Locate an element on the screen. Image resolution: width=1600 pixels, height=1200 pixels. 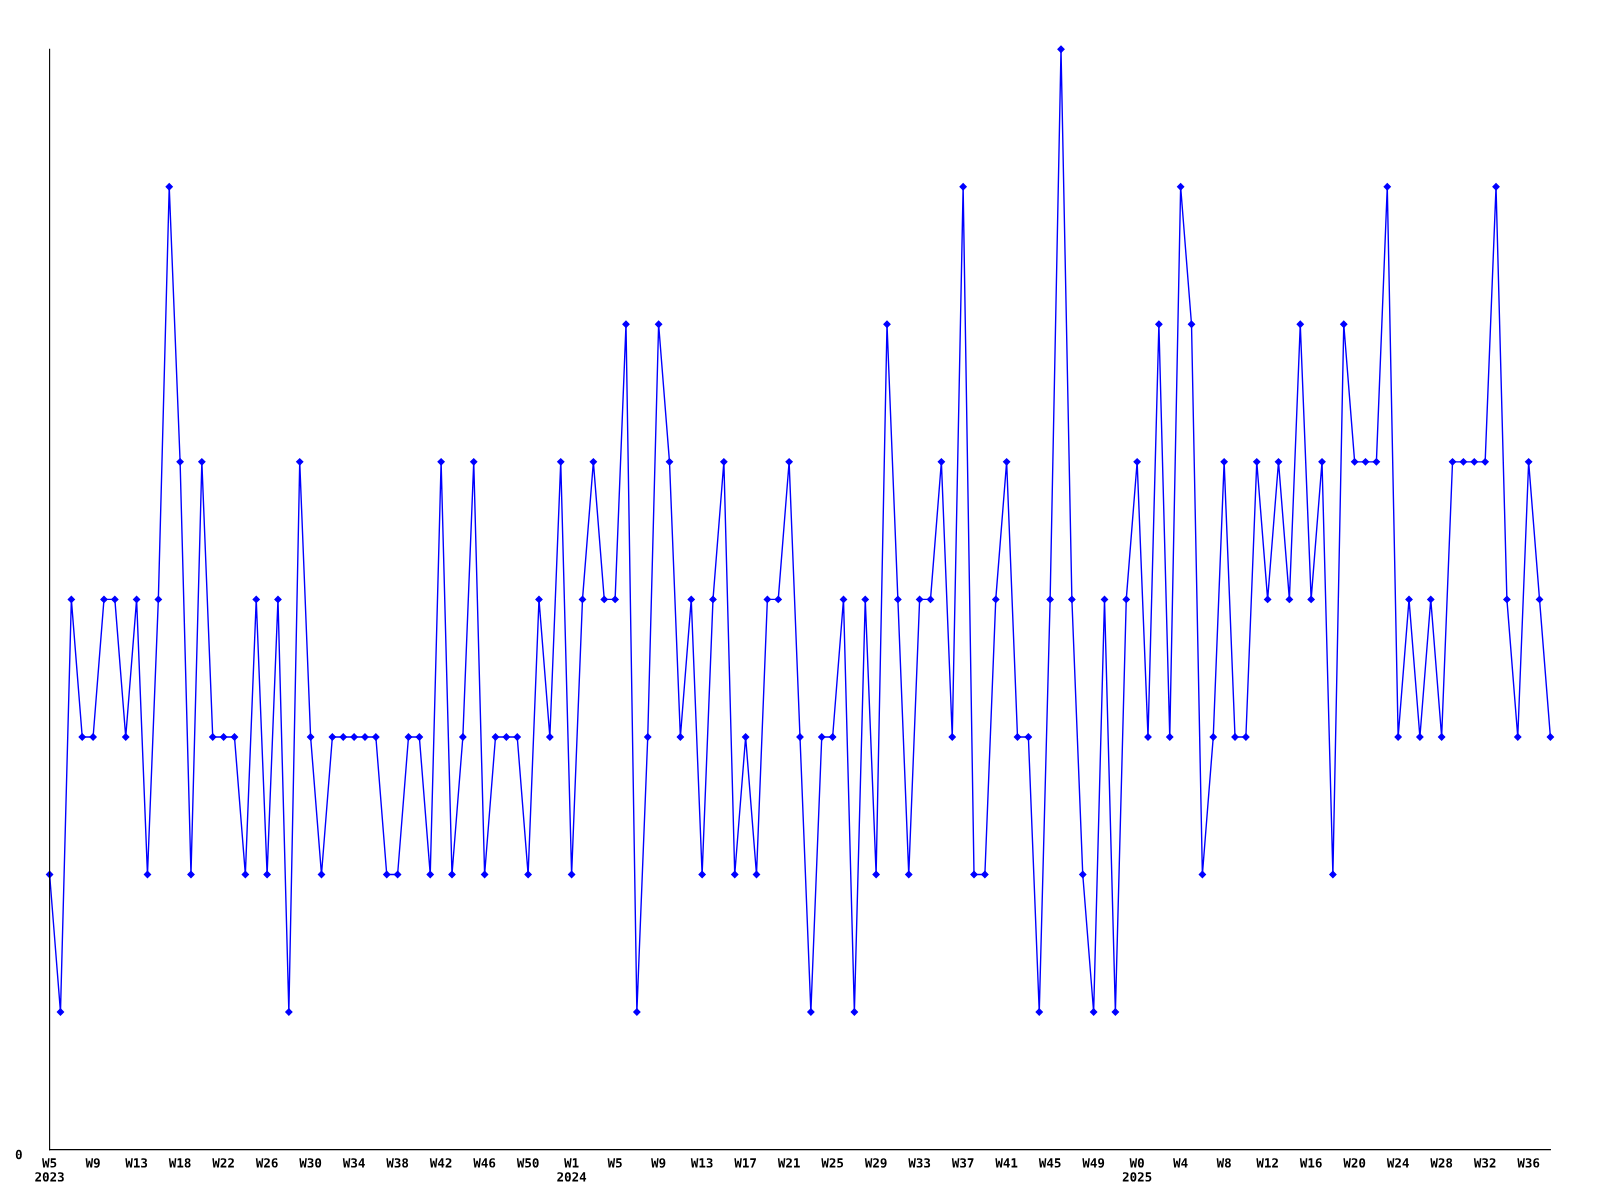
x-tick-label: W12 is located at coordinates (1267, 1163).